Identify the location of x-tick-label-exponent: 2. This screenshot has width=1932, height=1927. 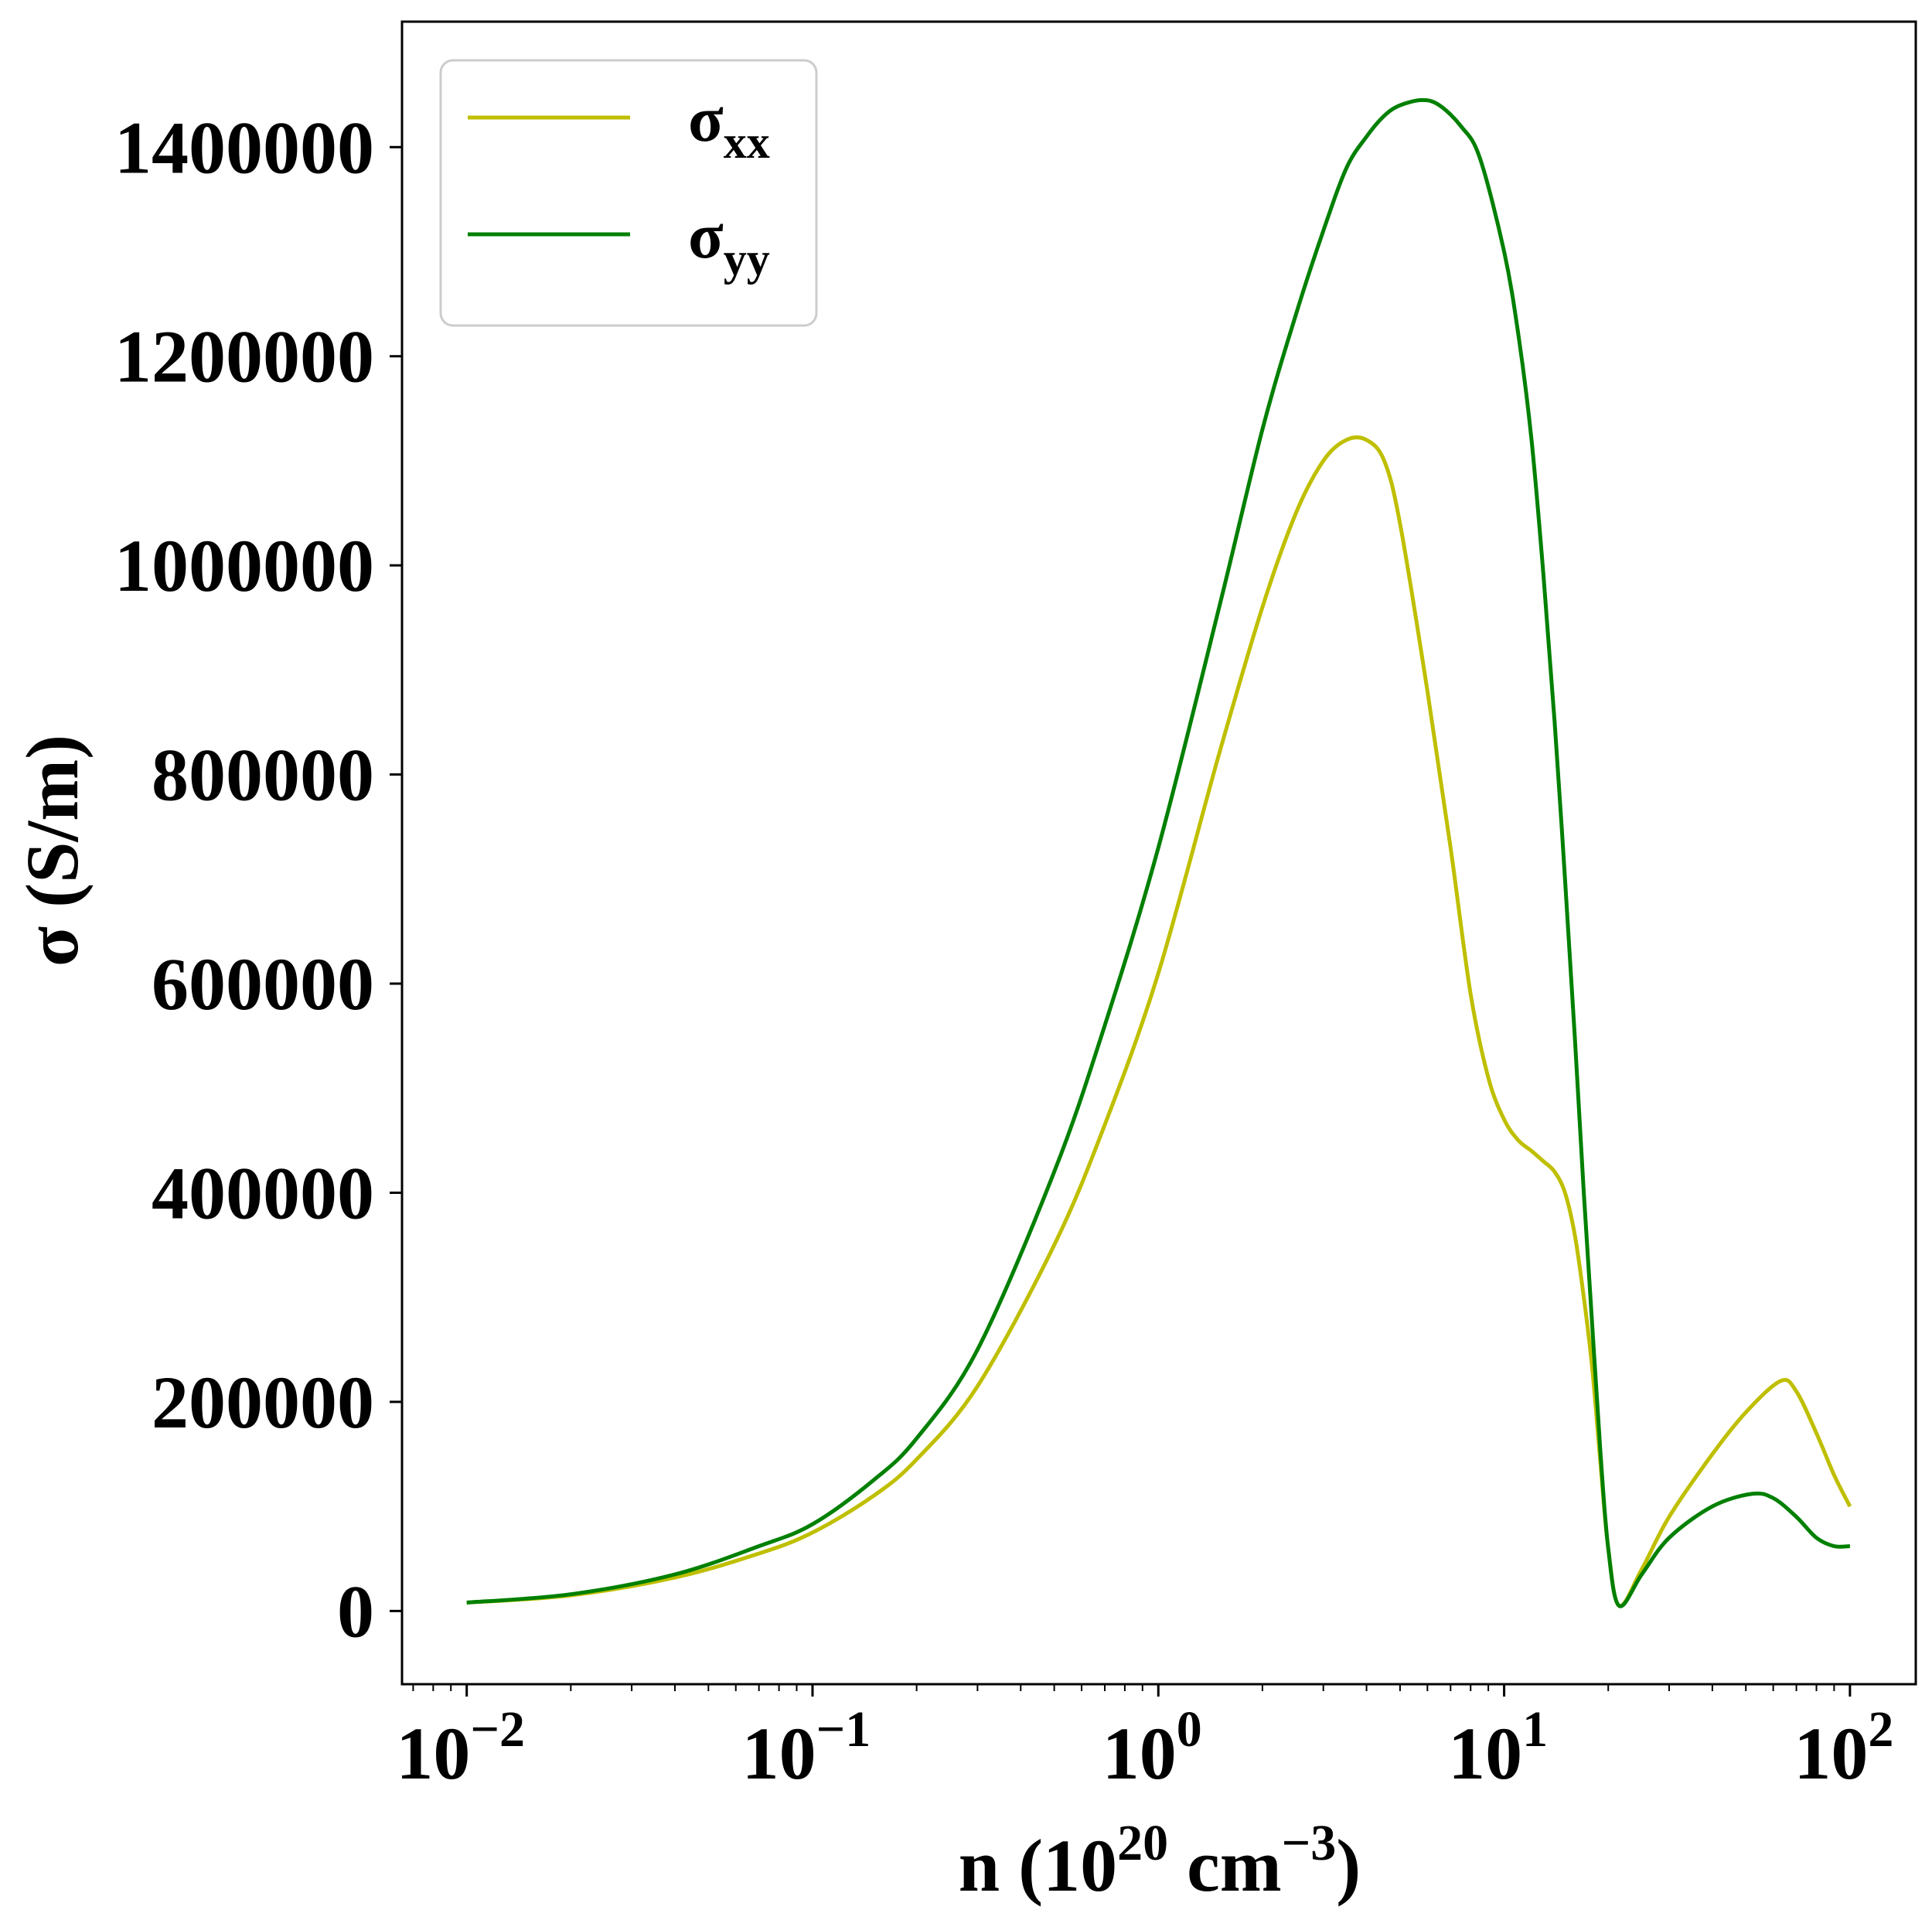
(1881, 1729).